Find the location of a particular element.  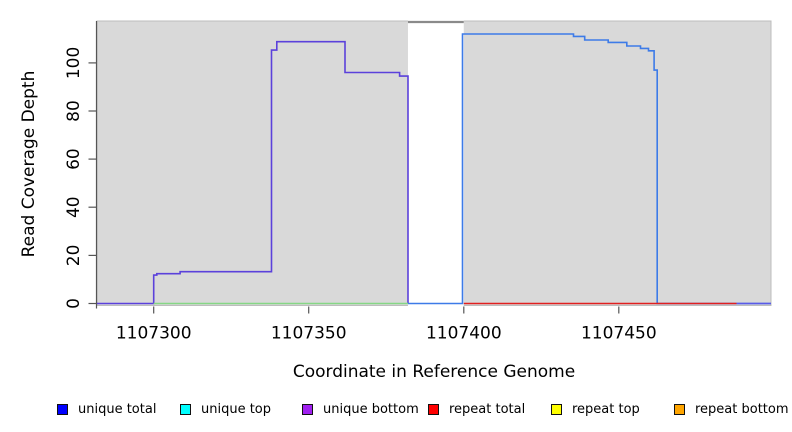

legend-label-repeat-top: repeat top is located at coordinates (606, 409).